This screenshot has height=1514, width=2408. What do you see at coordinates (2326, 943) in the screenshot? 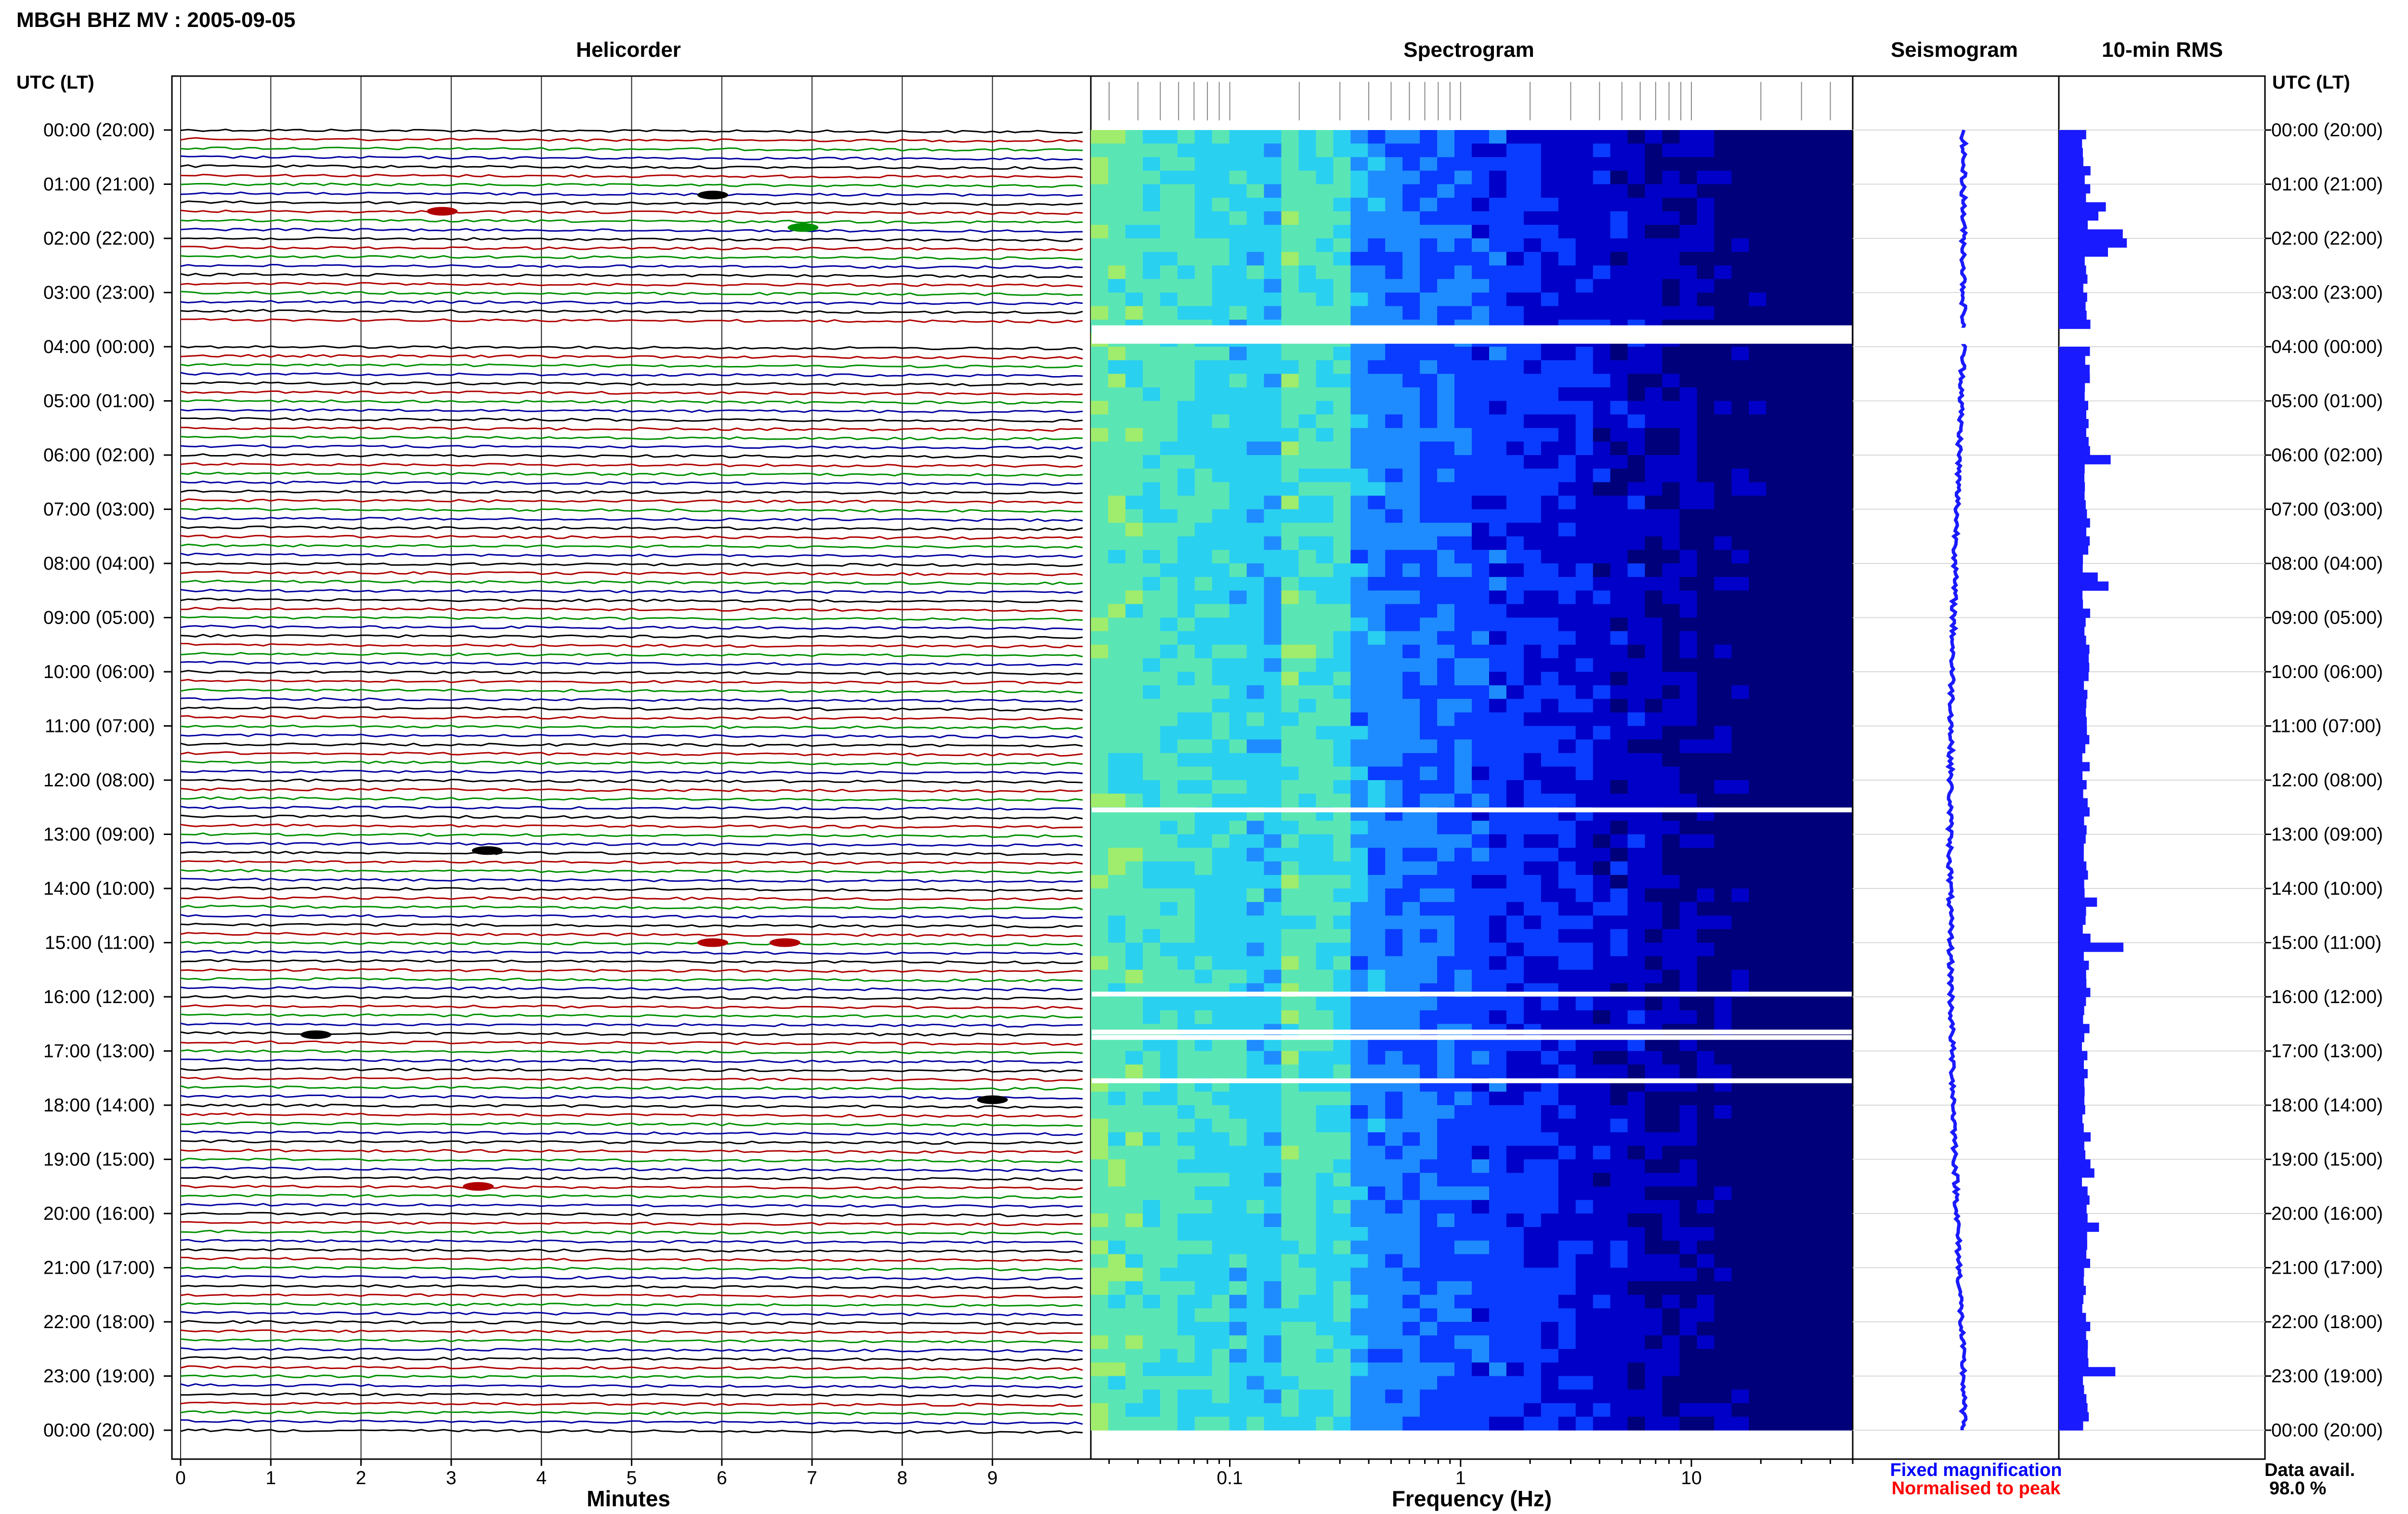
I see `time-tick-right: 15:00 (11:00)` at bounding box center [2326, 943].